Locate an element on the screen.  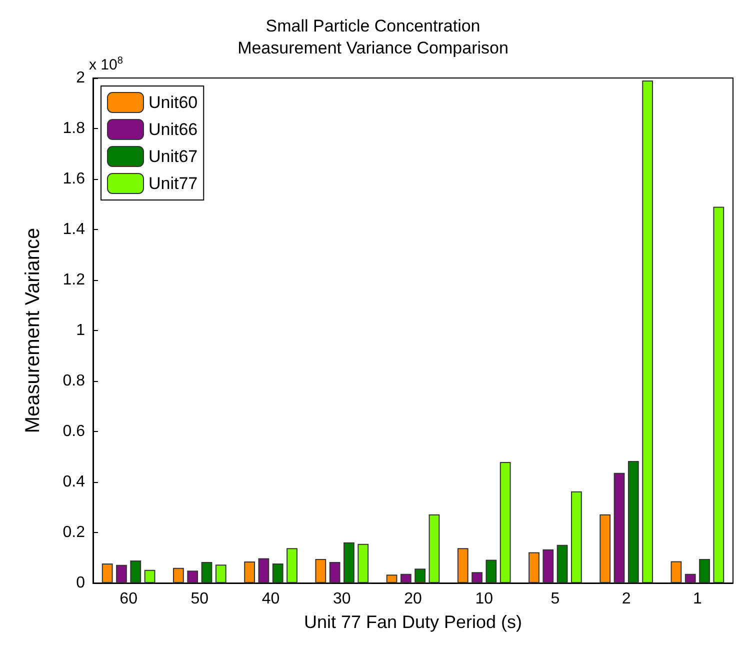
legend-label: Unit60 is located at coordinates (173, 102).